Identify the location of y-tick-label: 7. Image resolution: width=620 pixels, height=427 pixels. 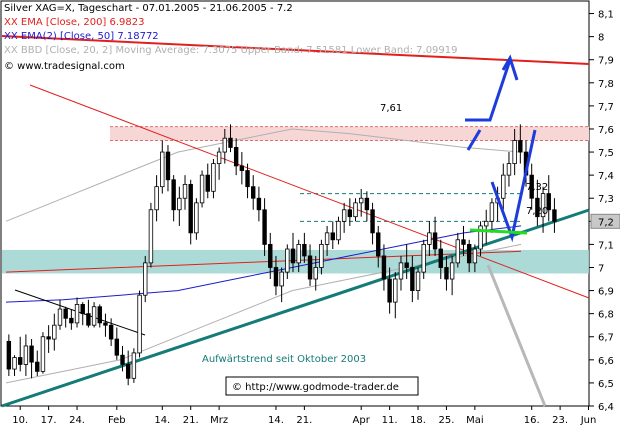
(601, 268).